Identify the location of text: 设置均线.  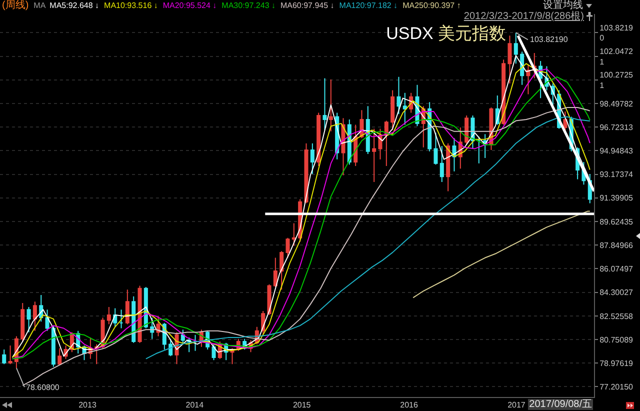
(563, 5).